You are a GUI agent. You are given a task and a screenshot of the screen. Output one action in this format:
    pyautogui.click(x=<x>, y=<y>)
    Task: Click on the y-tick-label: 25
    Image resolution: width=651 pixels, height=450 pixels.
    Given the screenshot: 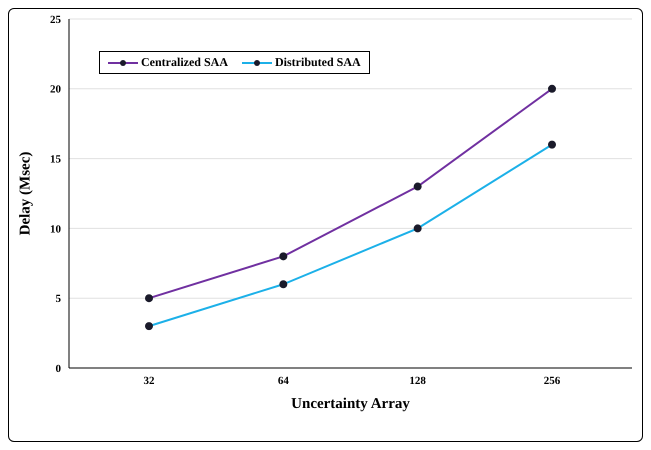 What is the action you would take?
    pyautogui.click(x=56, y=20)
    